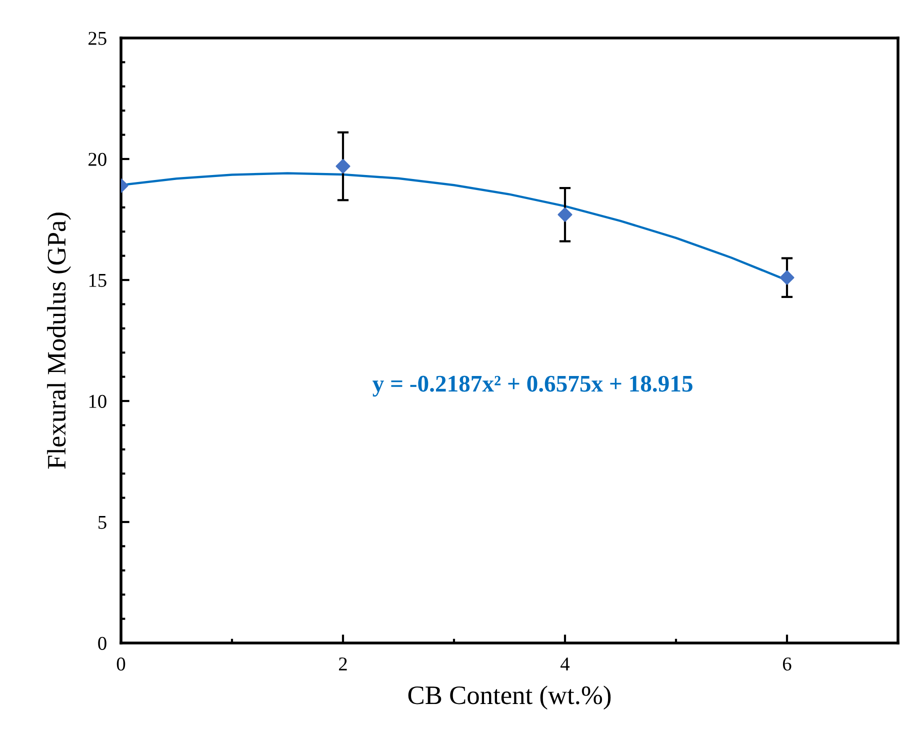 The image size is (918, 751). I want to click on y-tick-label: 0, so click(102, 643).